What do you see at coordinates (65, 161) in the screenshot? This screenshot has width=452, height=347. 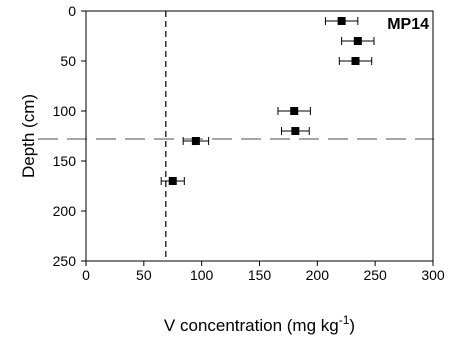 I see `y-tick-label: 150` at bounding box center [65, 161].